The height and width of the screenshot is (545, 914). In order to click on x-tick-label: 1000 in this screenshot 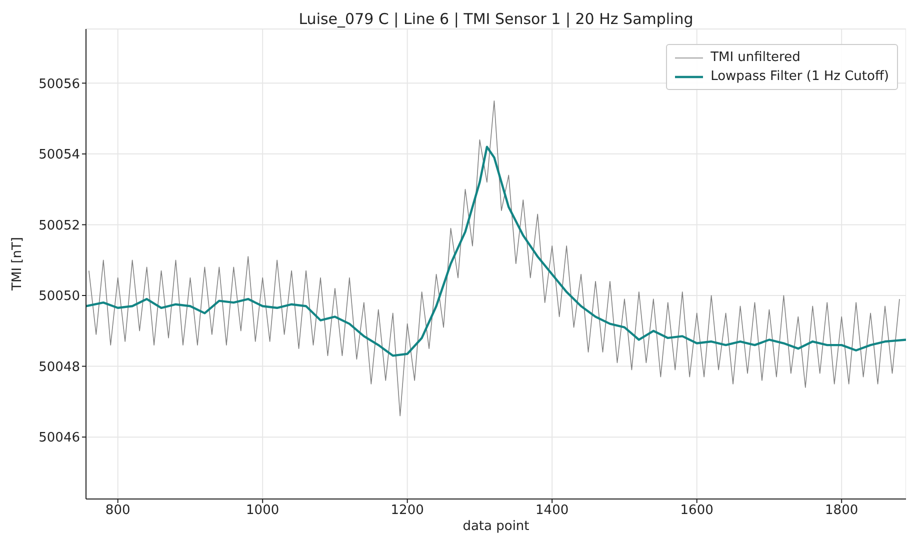, I will do `click(263, 510)`.